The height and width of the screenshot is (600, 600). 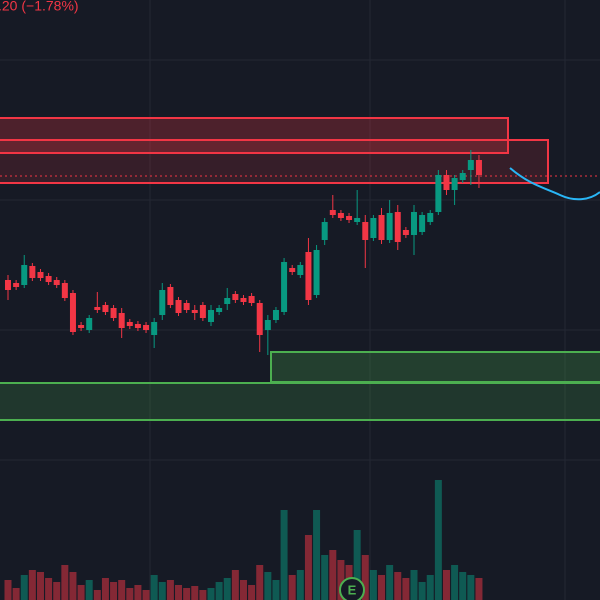 What do you see at coordinates (274, 161) in the screenshot?
I see `resistance-zone` at bounding box center [274, 161].